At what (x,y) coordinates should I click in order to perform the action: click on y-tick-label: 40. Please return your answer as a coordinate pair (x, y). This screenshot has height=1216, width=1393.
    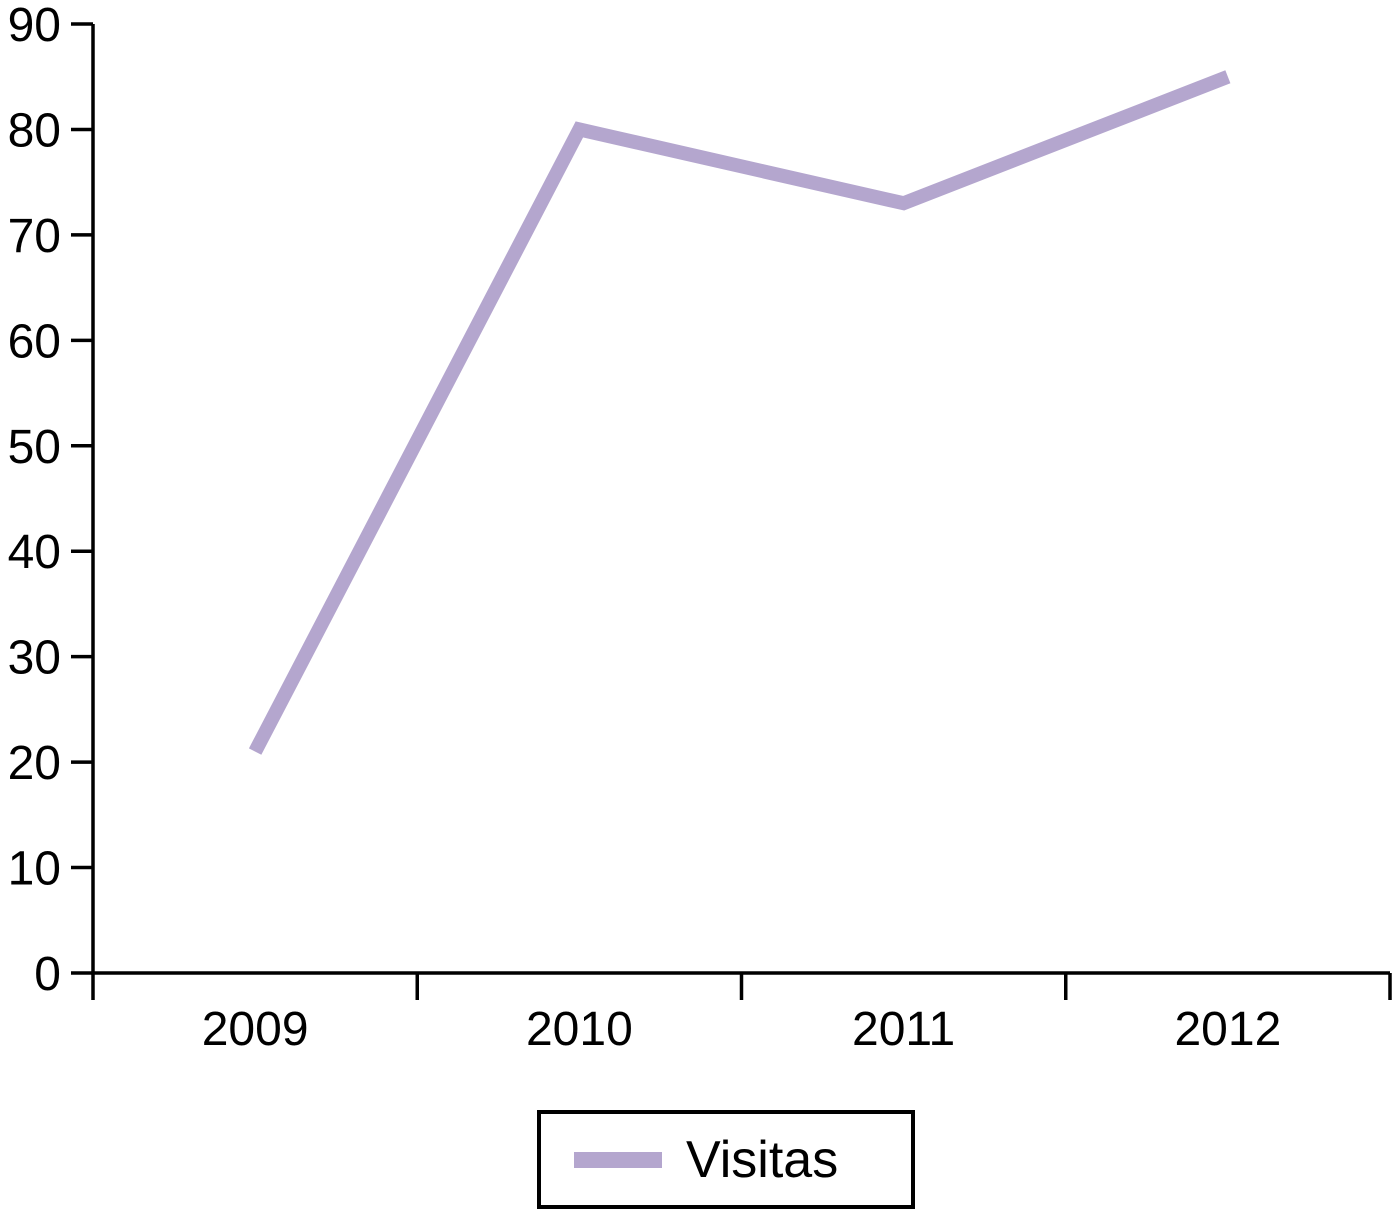
    Looking at the image, I should click on (34, 552).